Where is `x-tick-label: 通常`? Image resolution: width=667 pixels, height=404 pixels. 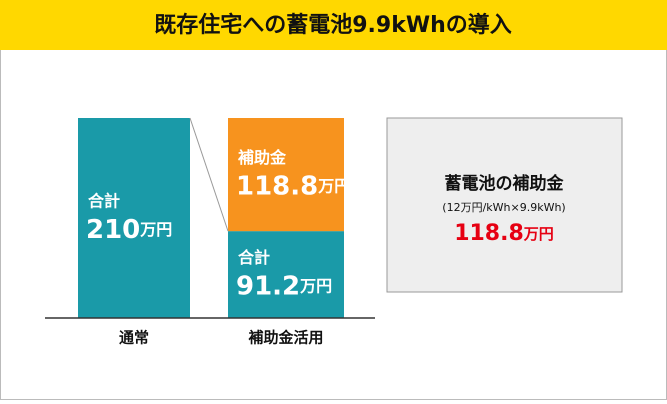 x-tick-label: 通常 is located at coordinates (134, 338).